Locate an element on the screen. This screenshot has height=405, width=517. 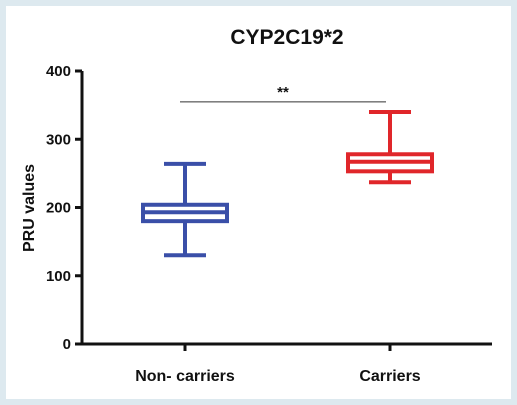
y-tick-label: 300 is located at coordinates (58, 139).